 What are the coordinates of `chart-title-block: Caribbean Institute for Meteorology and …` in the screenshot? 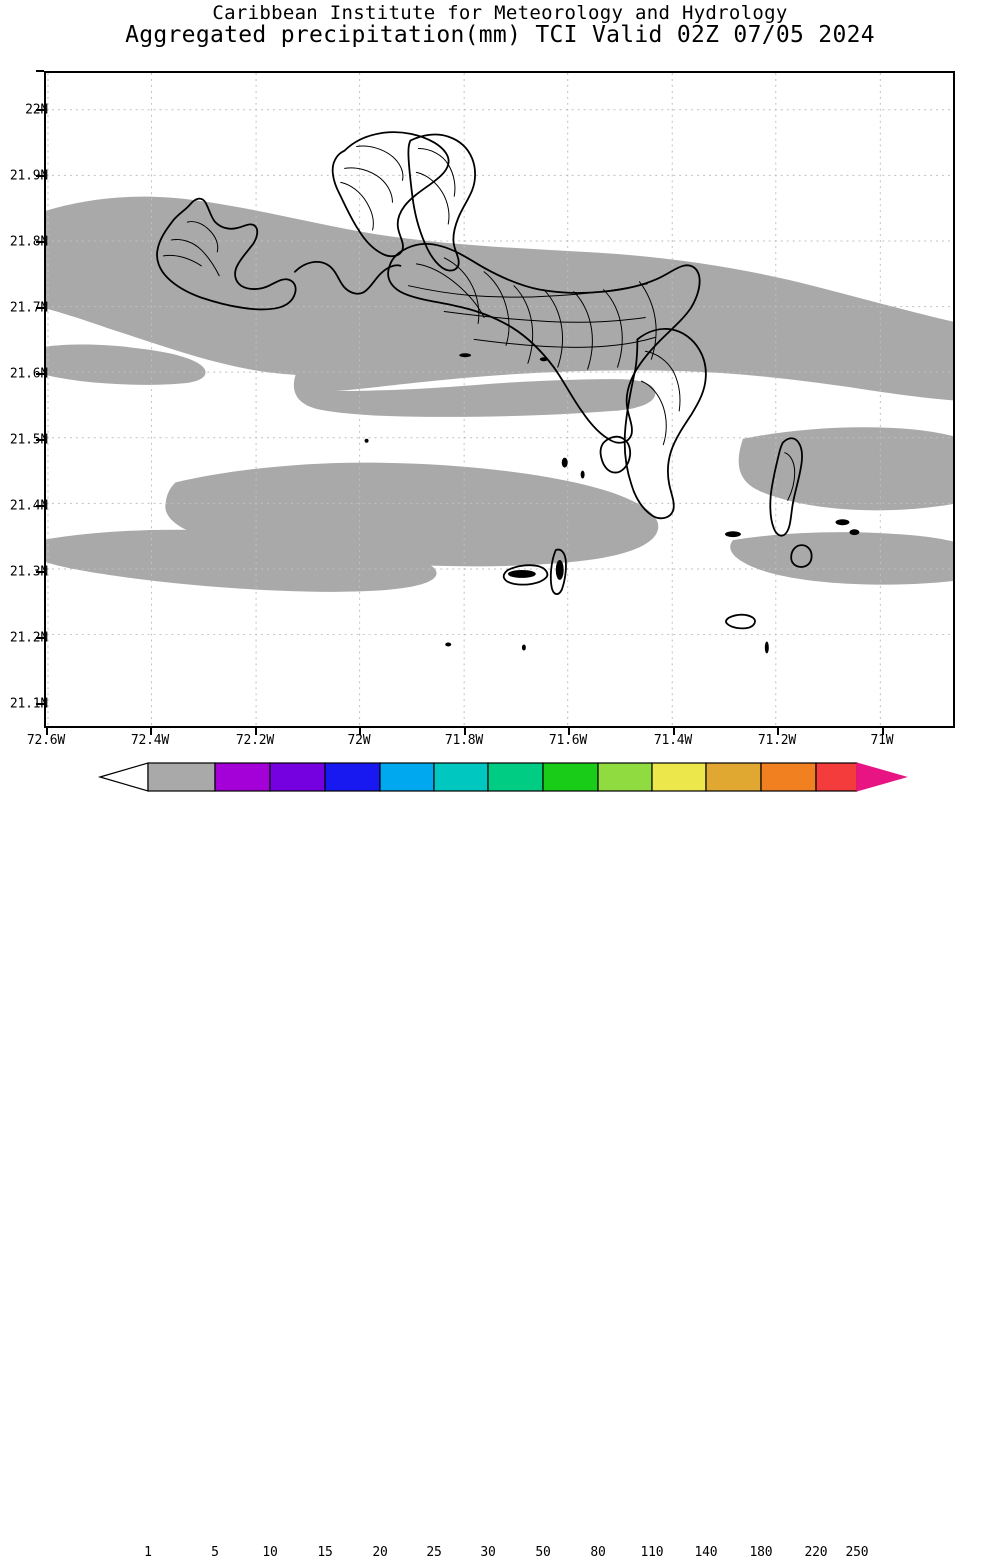 It's located at (500, 25).